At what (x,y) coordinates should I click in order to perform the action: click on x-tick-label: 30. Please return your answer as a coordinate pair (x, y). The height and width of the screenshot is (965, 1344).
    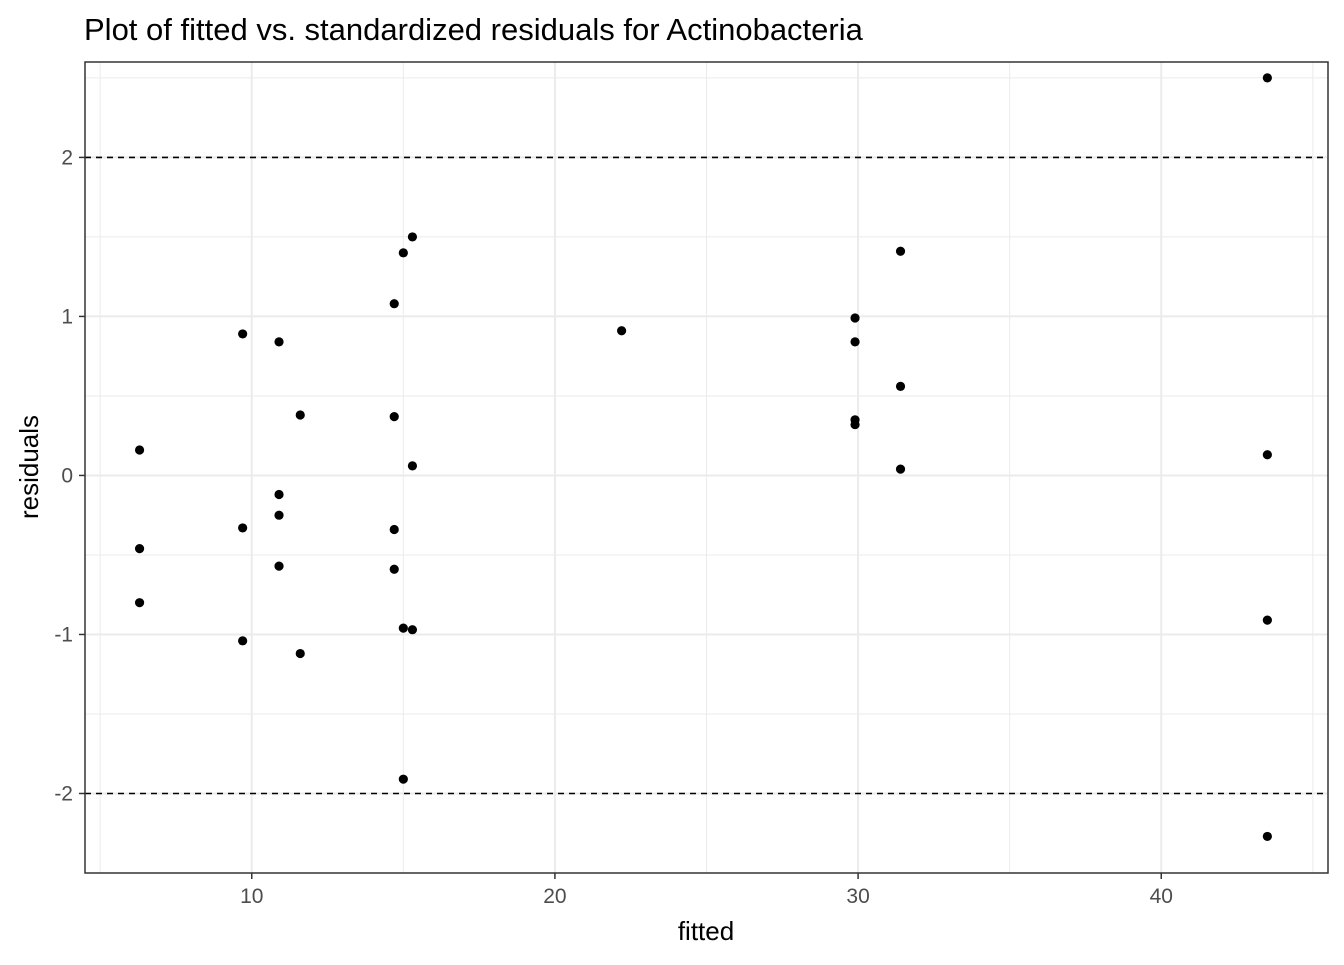
    Looking at the image, I should click on (857, 896).